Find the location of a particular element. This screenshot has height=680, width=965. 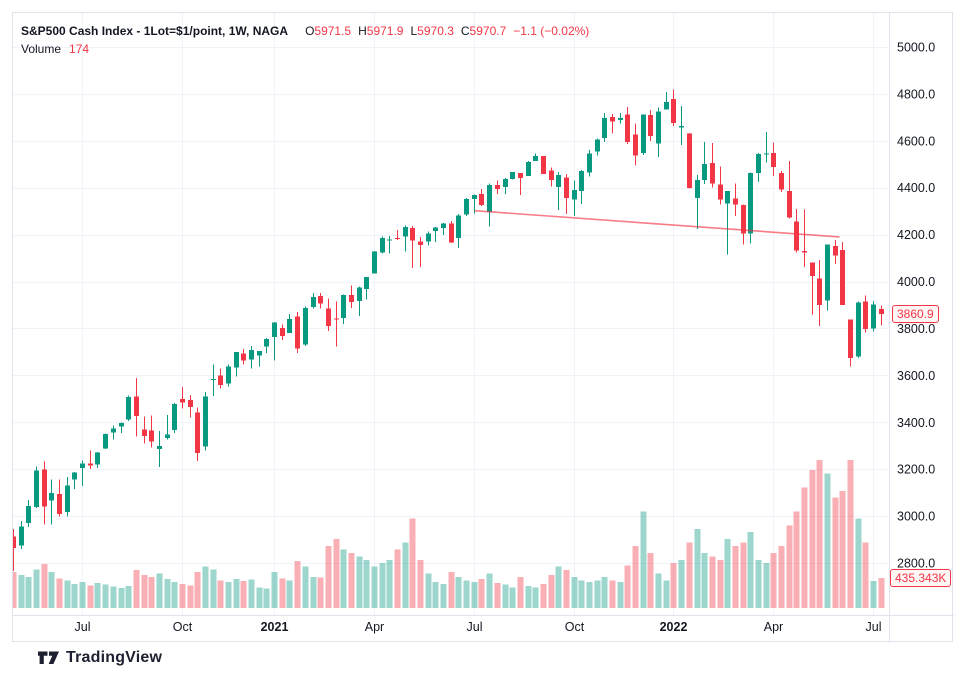

price-tick-label: 3200.0 is located at coordinates (916, 470).